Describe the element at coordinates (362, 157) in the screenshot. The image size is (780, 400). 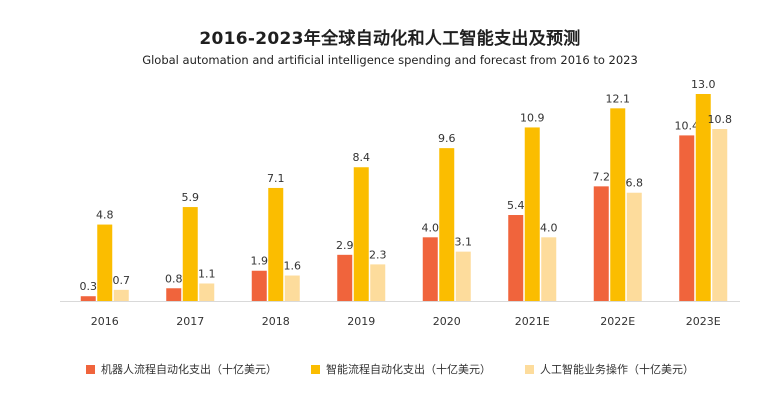
I see `data-label: 8.4` at that location.